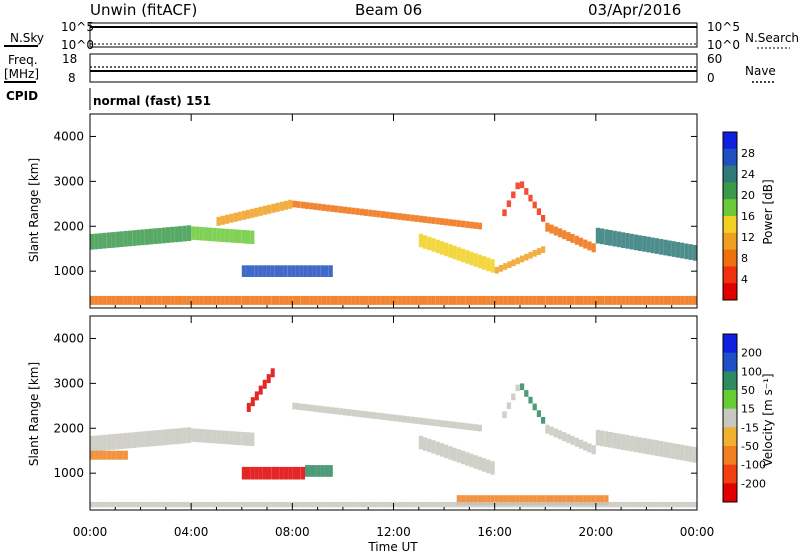 Image resolution: width=800 pixels, height=554 pixels. I want to click on velocity-ylabel: Slant Range [km], so click(34, 414).